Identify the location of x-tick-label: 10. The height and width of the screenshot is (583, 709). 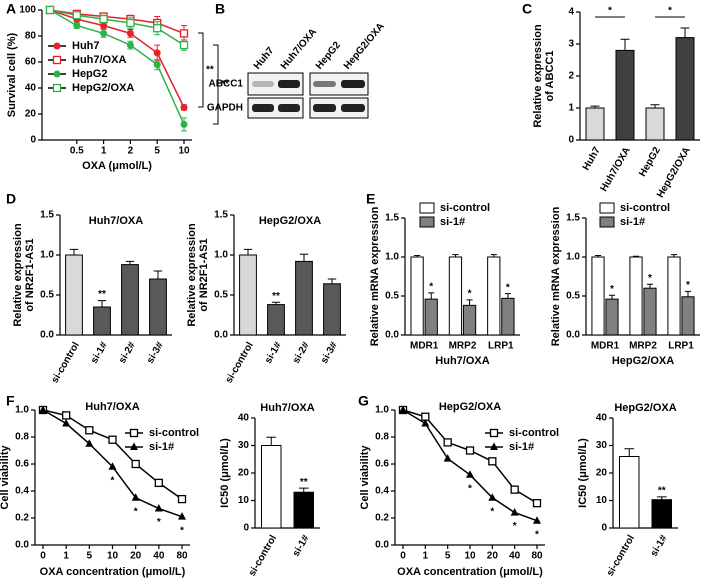
(184, 151).